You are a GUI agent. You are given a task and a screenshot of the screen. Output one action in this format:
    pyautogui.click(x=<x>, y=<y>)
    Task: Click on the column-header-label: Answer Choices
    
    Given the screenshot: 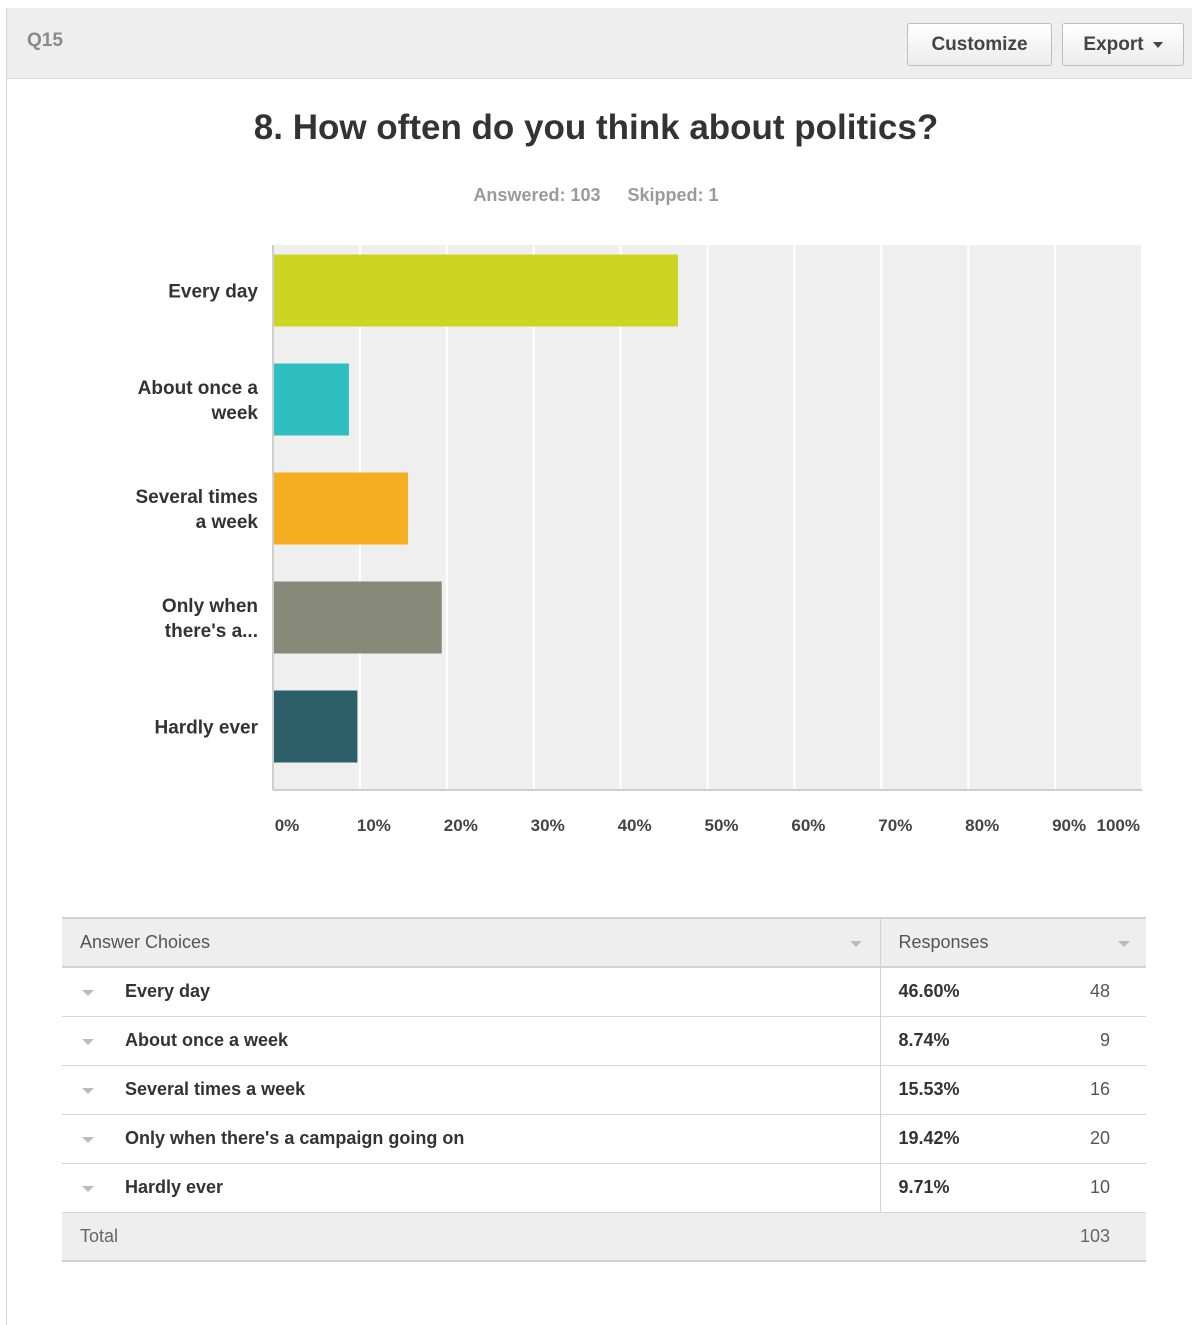 What is the action you would take?
    pyautogui.click(x=145, y=942)
    